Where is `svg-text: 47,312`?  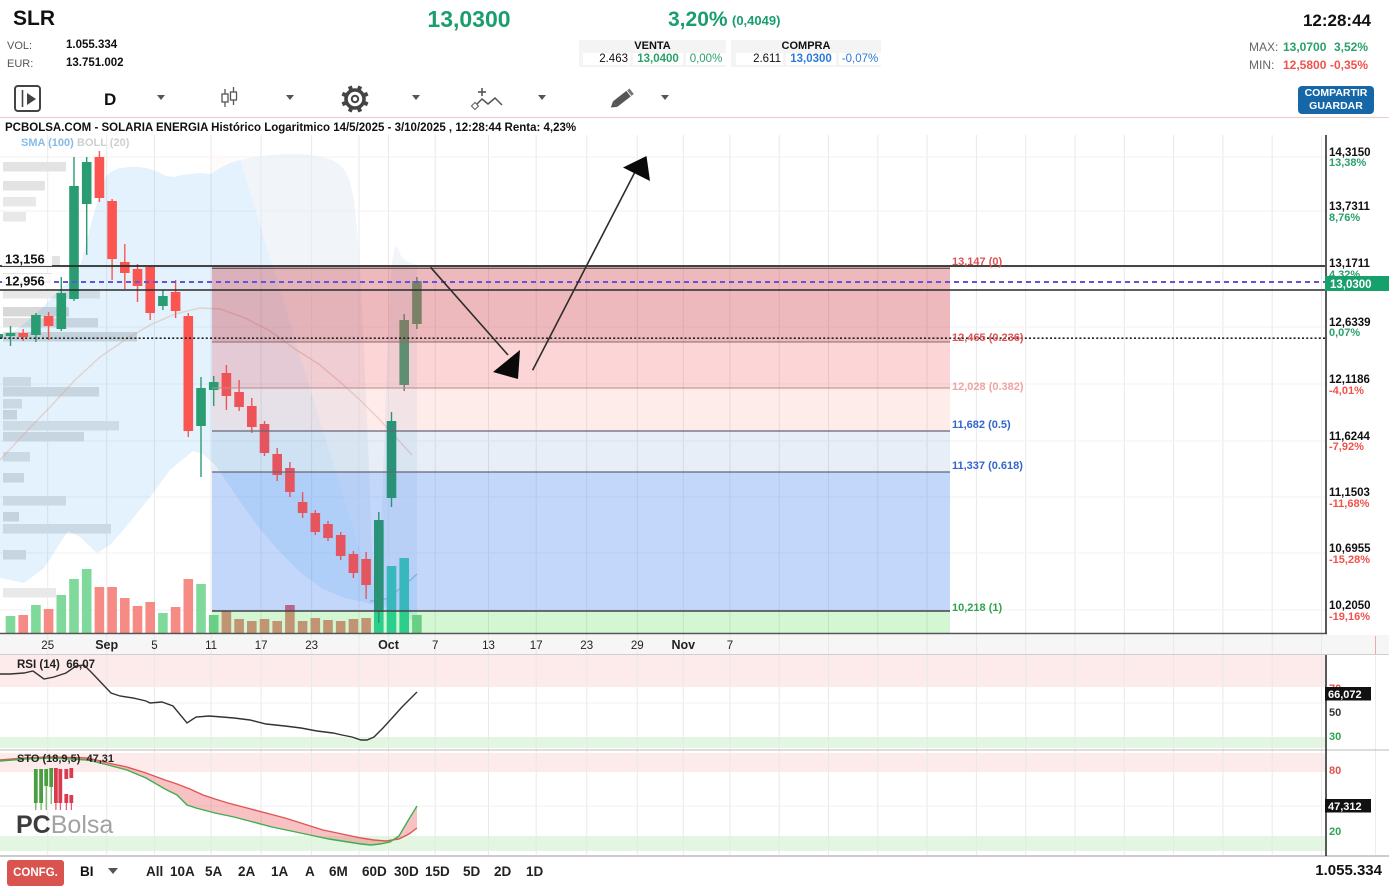 svg-text: 47,312 is located at coordinates (1345, 807).